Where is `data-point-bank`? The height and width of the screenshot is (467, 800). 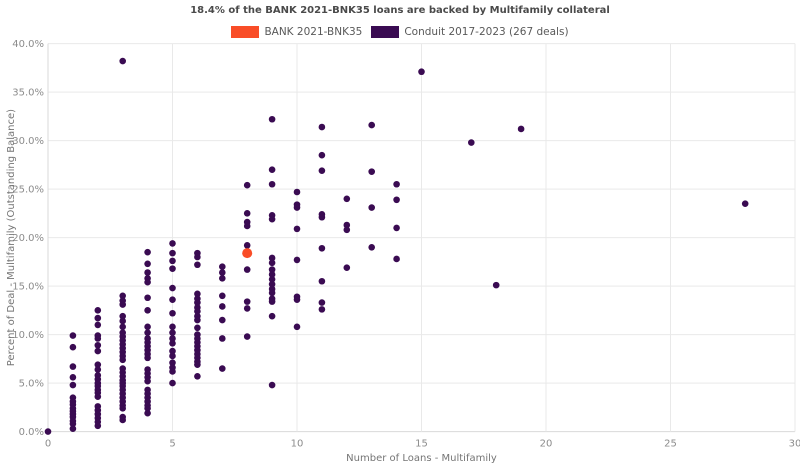 data-point-bank is located at coordinates (247, 253).